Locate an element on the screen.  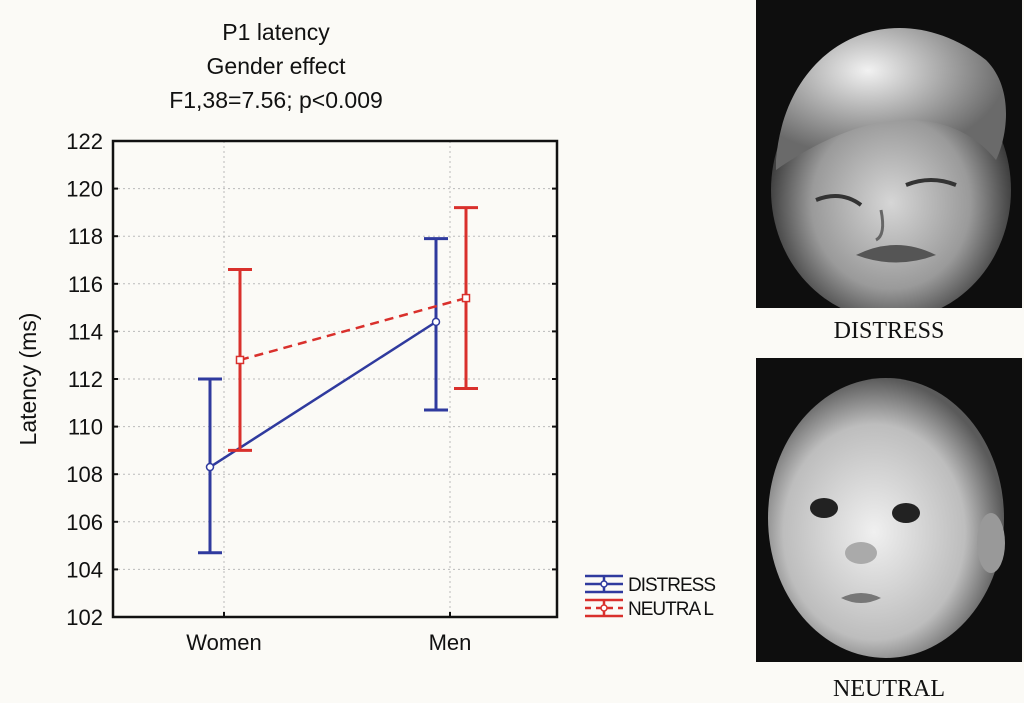
neutral-photo is located at coordinates (889, 510).